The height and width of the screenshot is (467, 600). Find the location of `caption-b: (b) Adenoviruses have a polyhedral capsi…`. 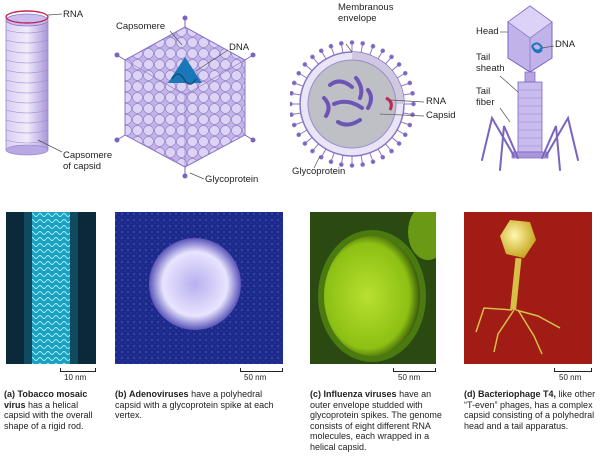

caption-b: (b) Adenoviruses have a polyhedral capsi… is located at coordinates (200, 405).